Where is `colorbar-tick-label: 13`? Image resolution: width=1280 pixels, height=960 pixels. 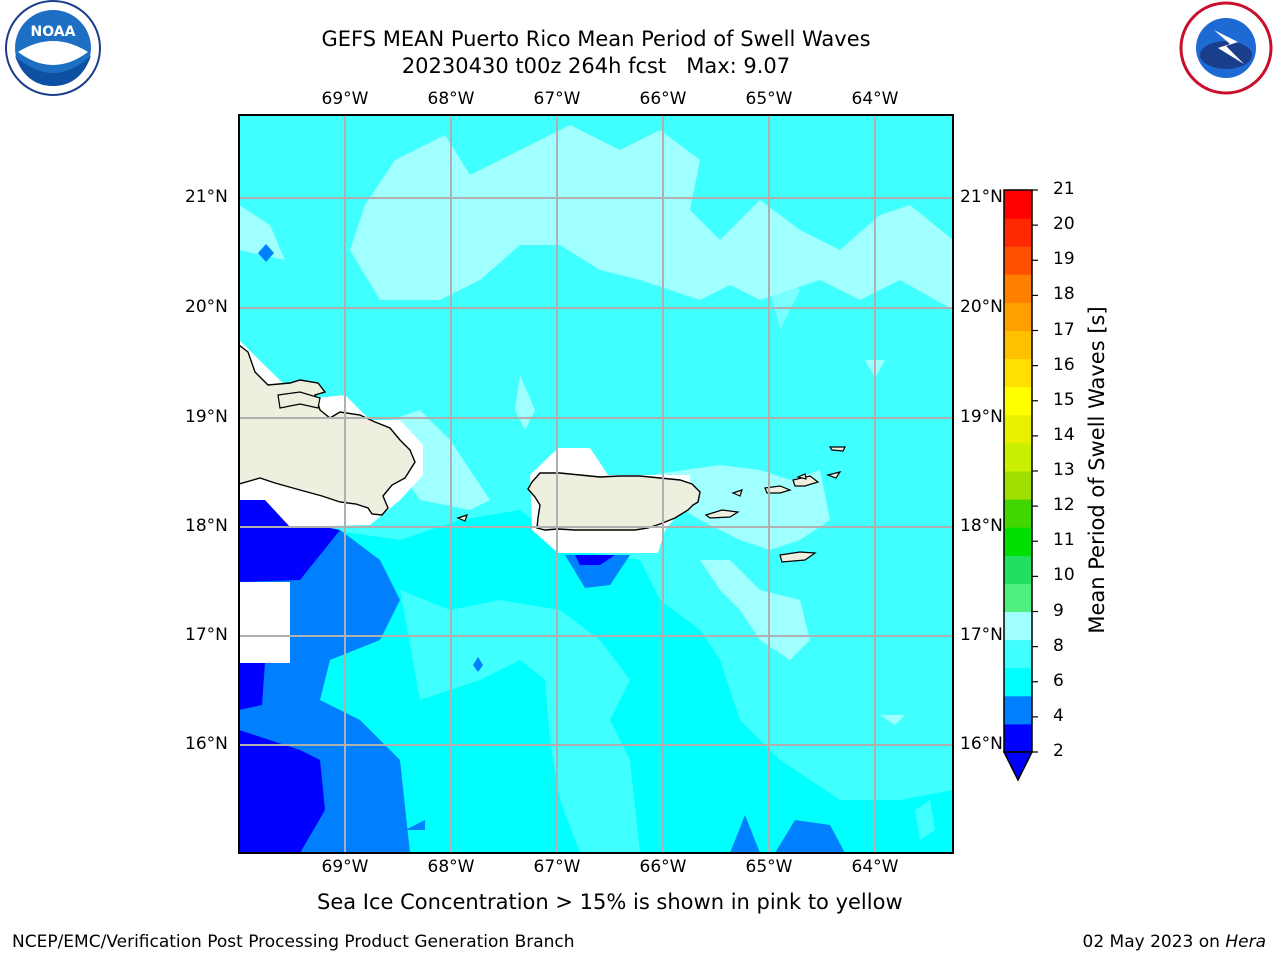
colorbar-tick-label: 13 is located at coordinates (1064, 470).